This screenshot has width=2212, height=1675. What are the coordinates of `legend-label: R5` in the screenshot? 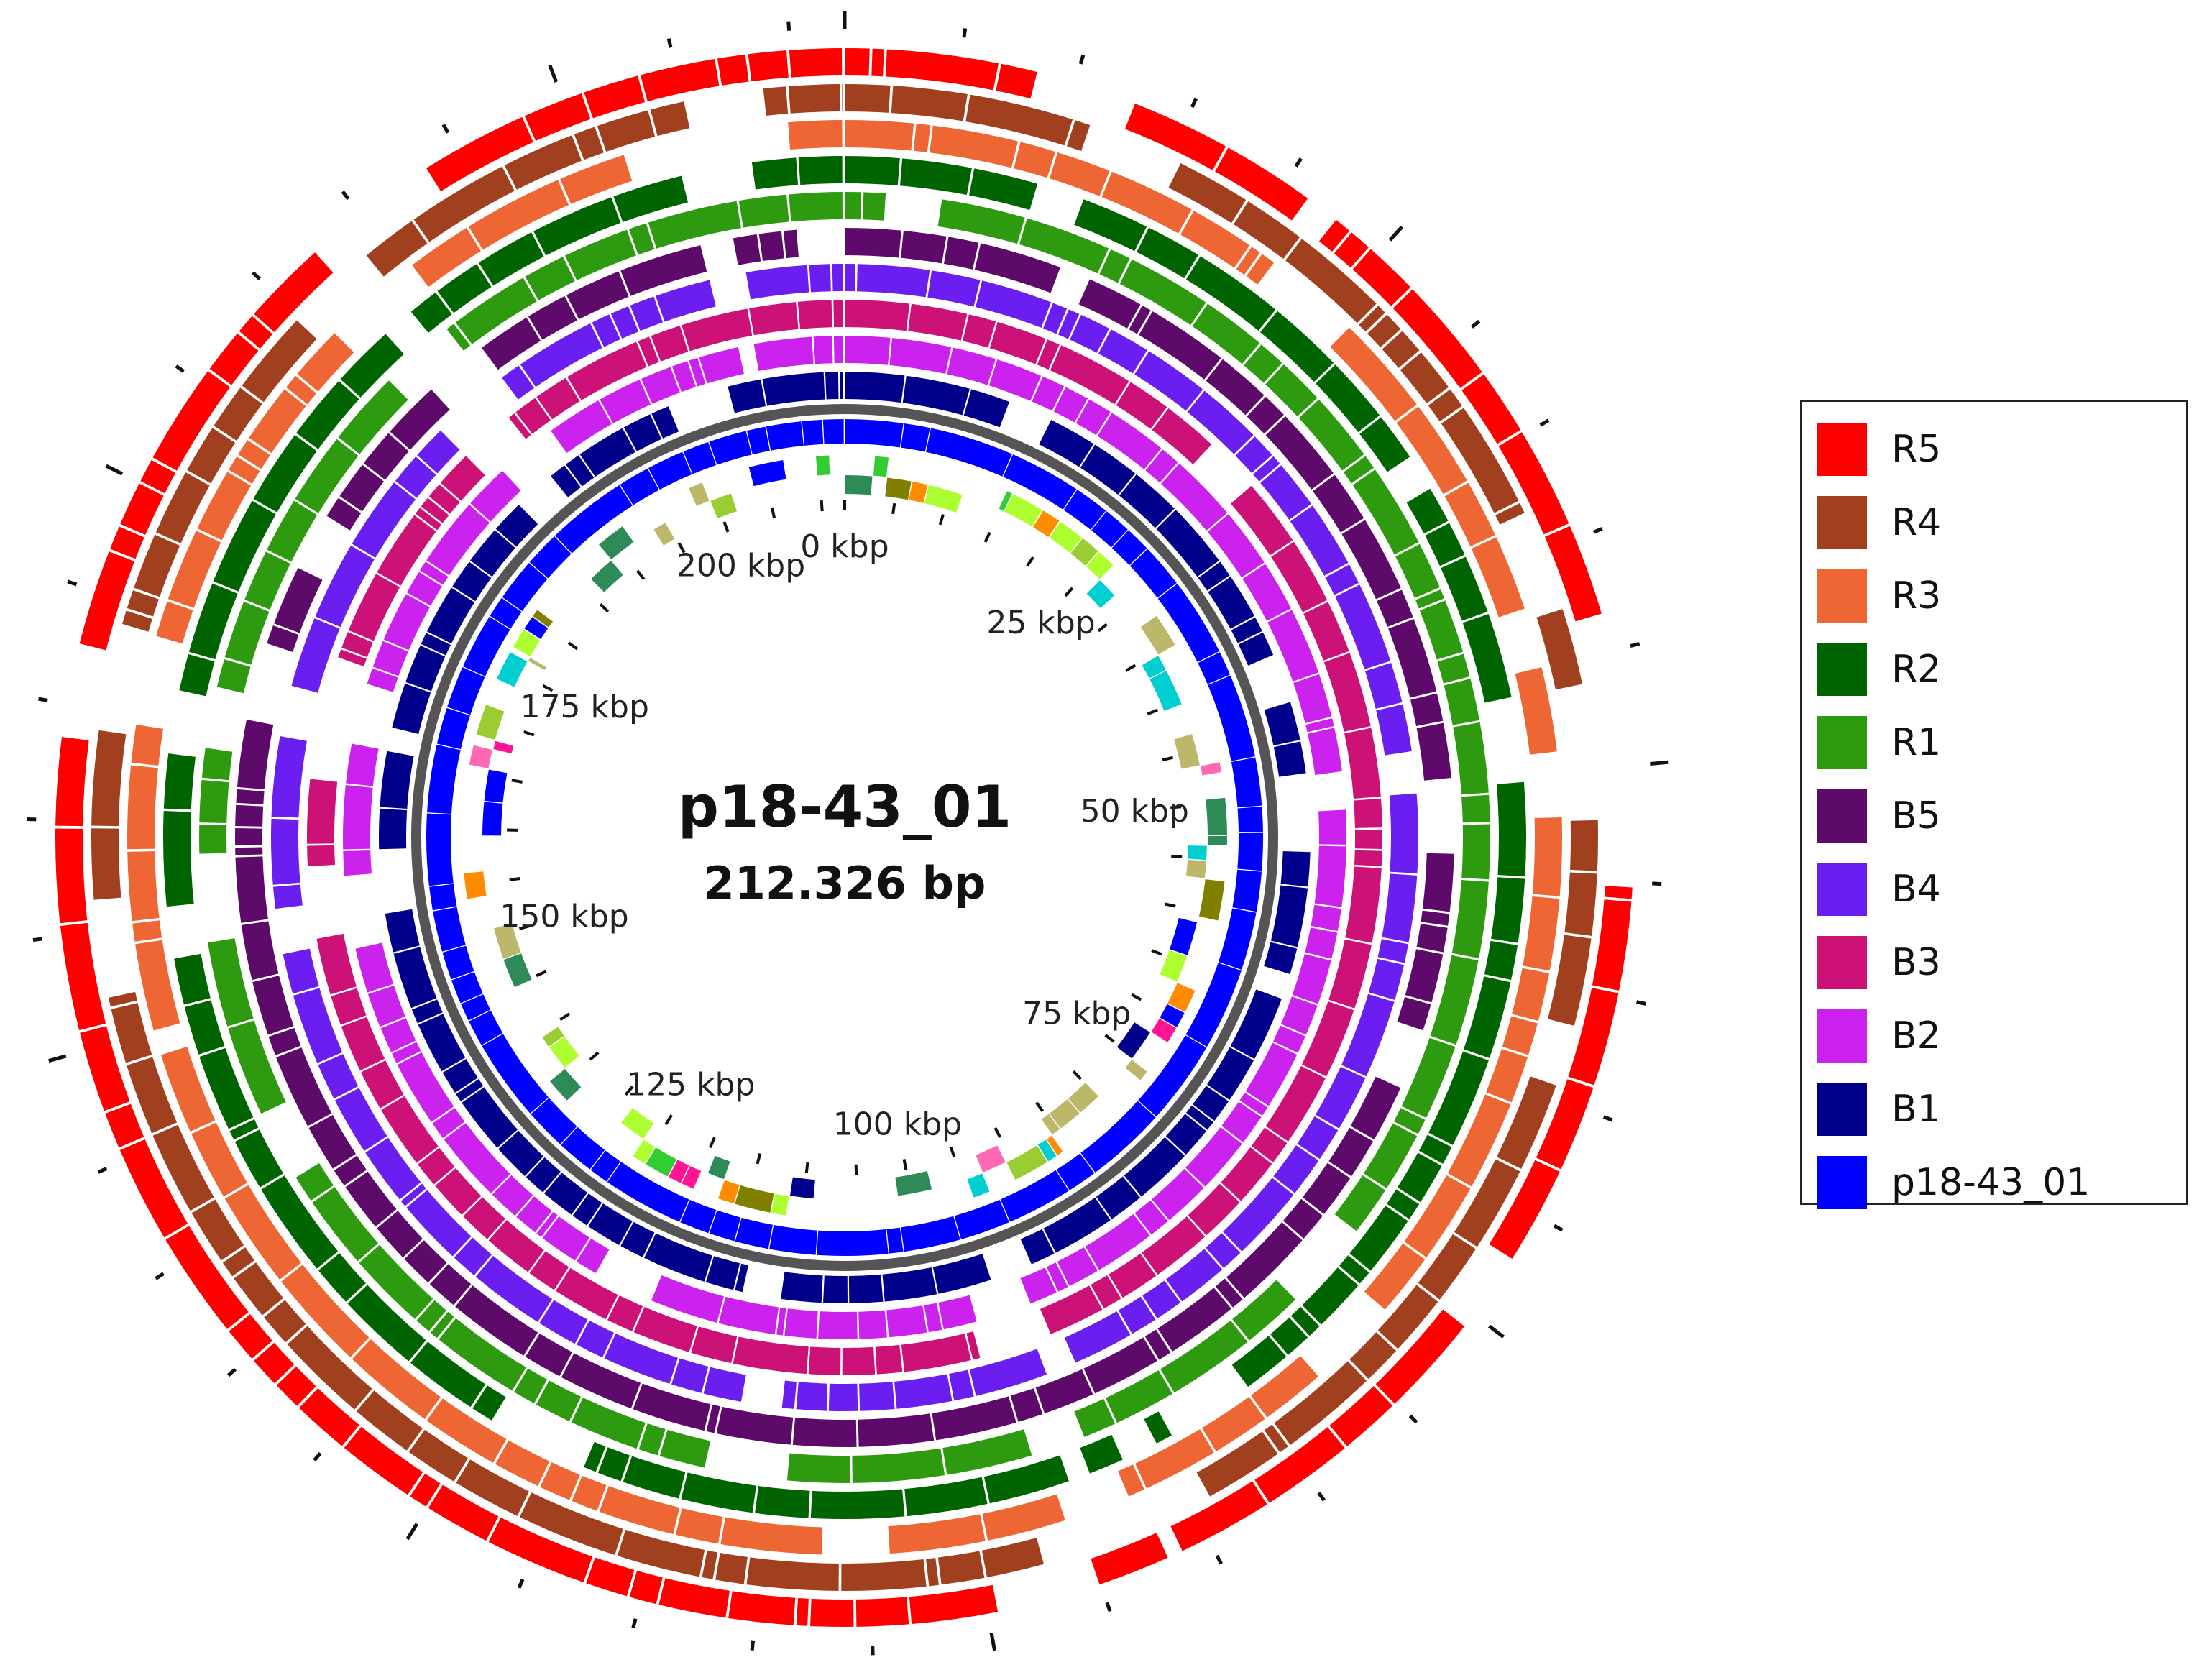 It's located at (1916, 449).